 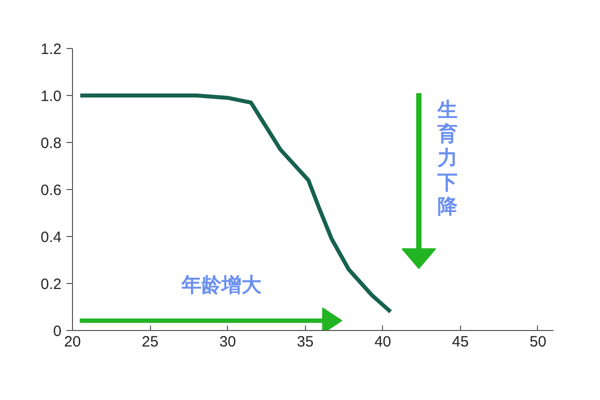 What do you see at coordinates (460, 342) in the screenshot?
I see `x-tick-label: 45` at bounding box center [460, 342].